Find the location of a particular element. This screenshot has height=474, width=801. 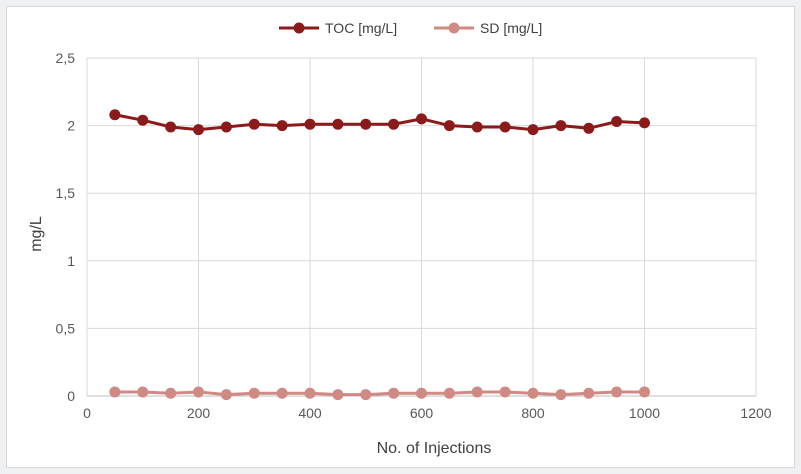

x-axis-ticks: 0 200 400 600 800 1000 1200 is located at coordinates (427, 413).